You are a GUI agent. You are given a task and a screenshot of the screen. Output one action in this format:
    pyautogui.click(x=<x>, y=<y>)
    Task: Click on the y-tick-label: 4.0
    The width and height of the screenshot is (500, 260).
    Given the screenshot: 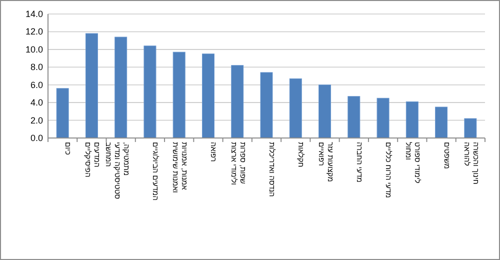 What is the action you would take?
    pyautogui.click(x=36, y=103)
    